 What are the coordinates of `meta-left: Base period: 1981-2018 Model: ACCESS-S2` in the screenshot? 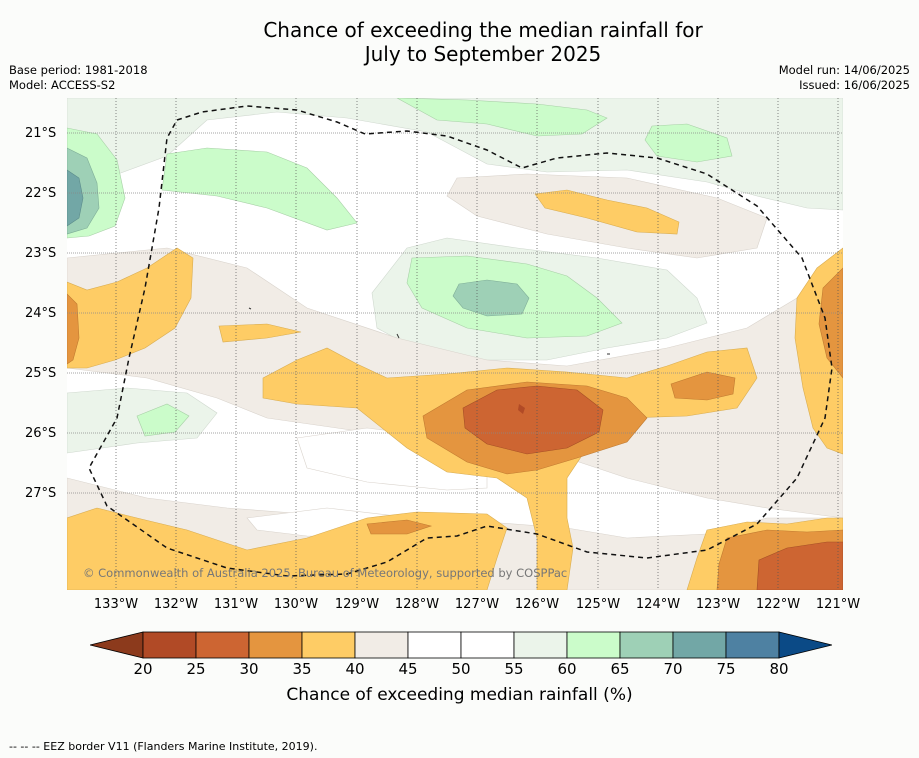 It's located at (78, 78).